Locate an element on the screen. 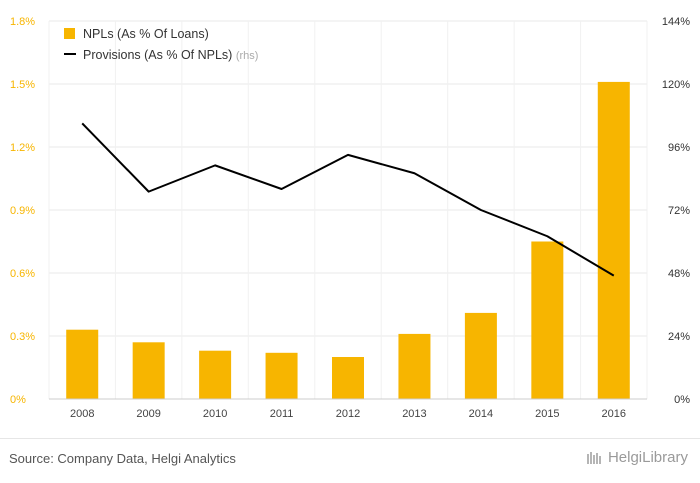 This screenshot has height=483, width=700. left-axis-tick-label: 0% is located at coordinates (18, 400).